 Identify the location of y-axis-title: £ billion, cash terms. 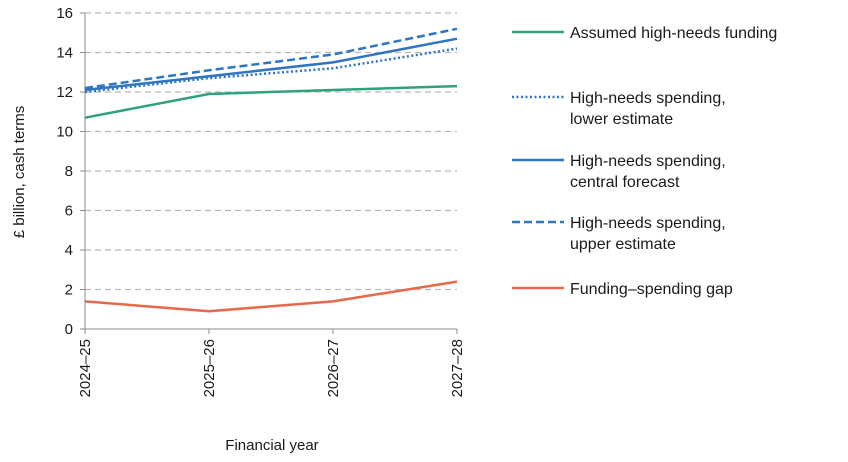
(19, 172).